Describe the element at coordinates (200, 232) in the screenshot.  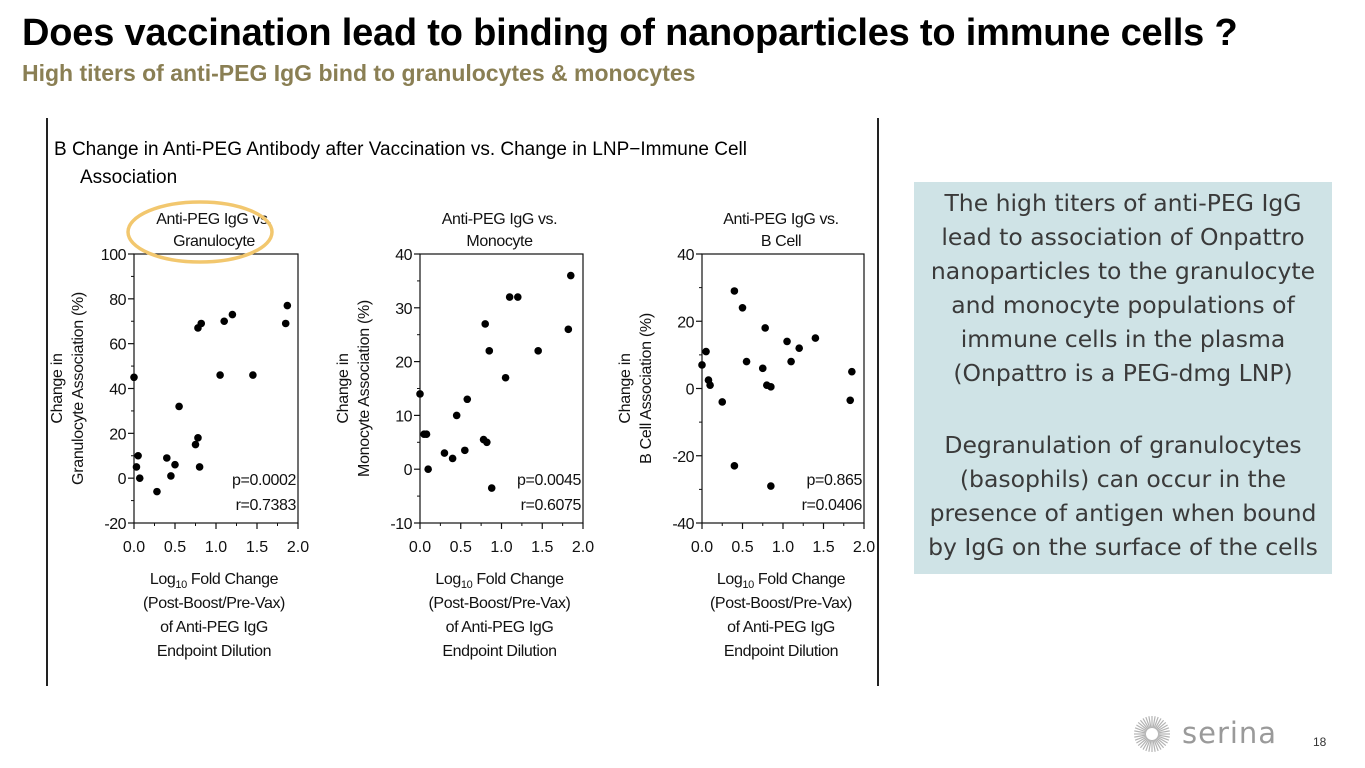
I see `highlight-ellipse` at that location.